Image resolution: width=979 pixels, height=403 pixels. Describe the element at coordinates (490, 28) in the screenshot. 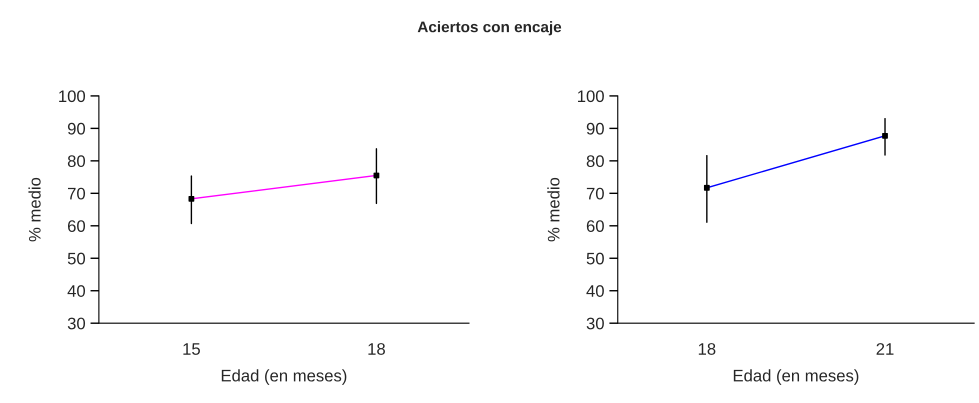

I see `chart-title: Aciertos con encaje` at that location.